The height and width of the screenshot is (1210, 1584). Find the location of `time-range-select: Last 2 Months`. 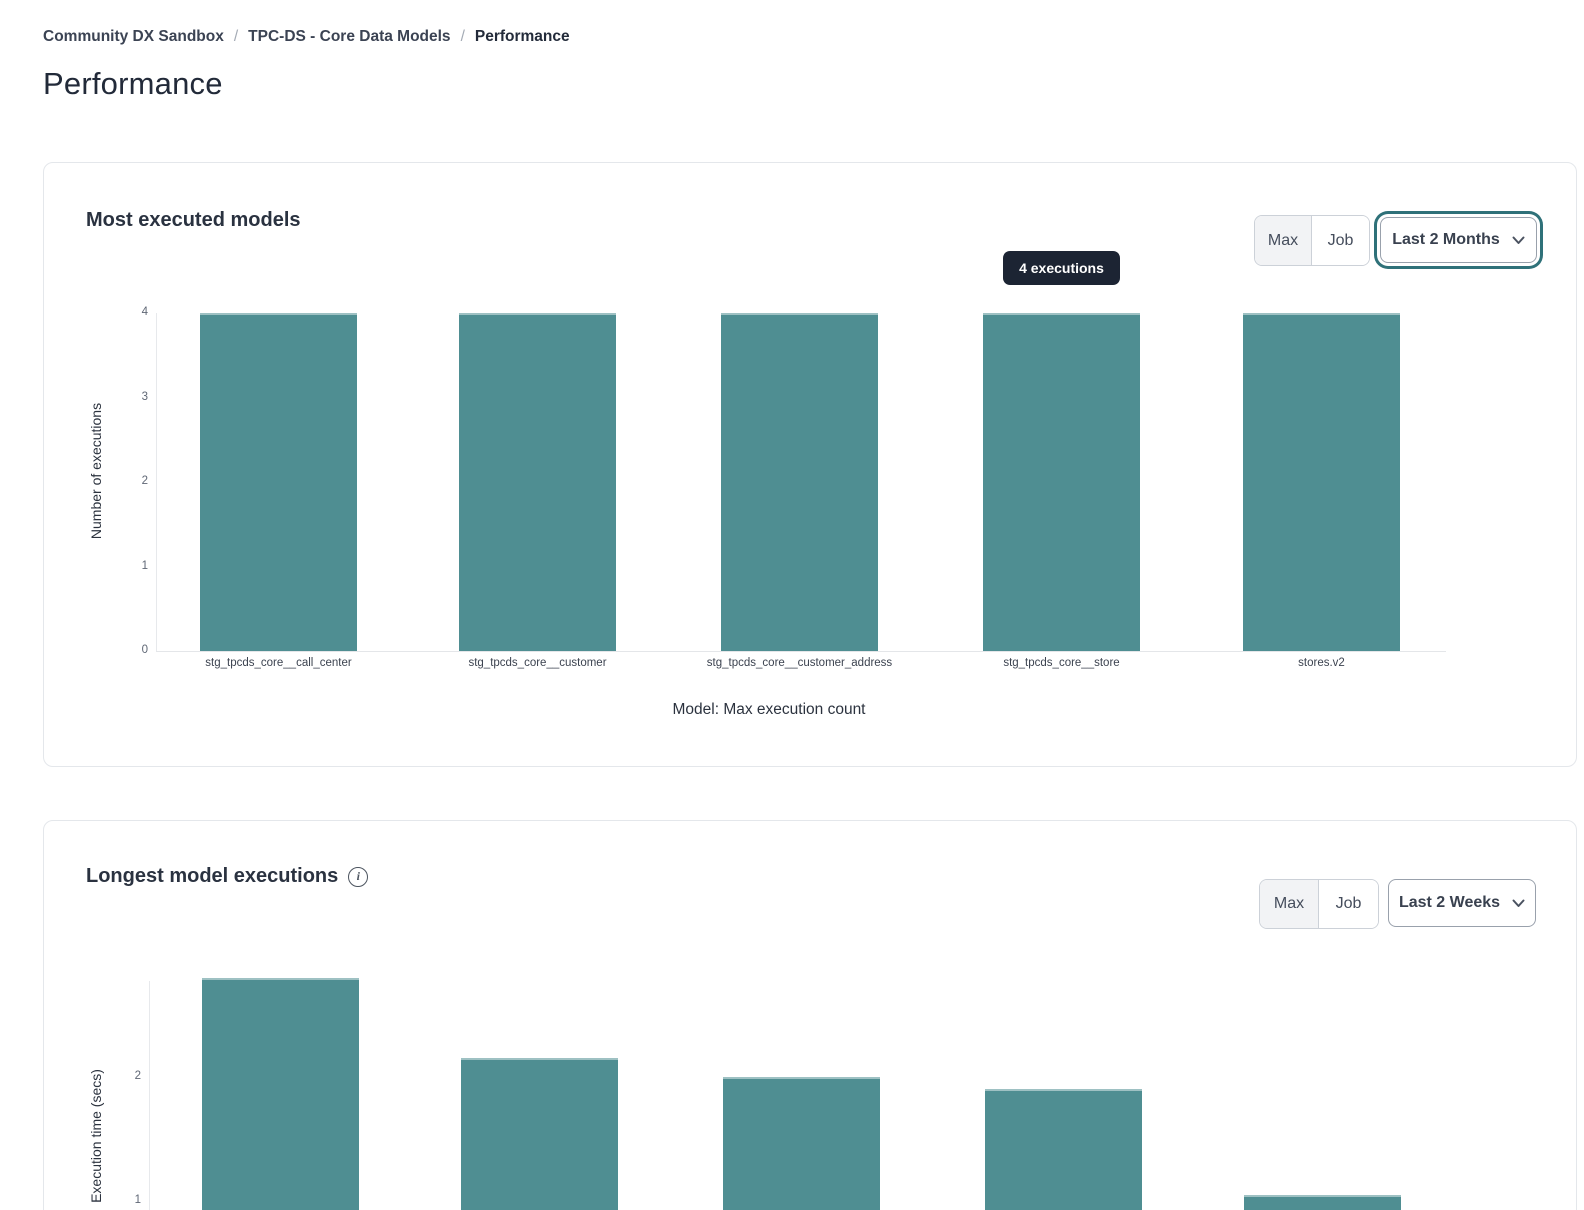

time-range-select: Last 2 Months is located at coordinates (1458, 240).